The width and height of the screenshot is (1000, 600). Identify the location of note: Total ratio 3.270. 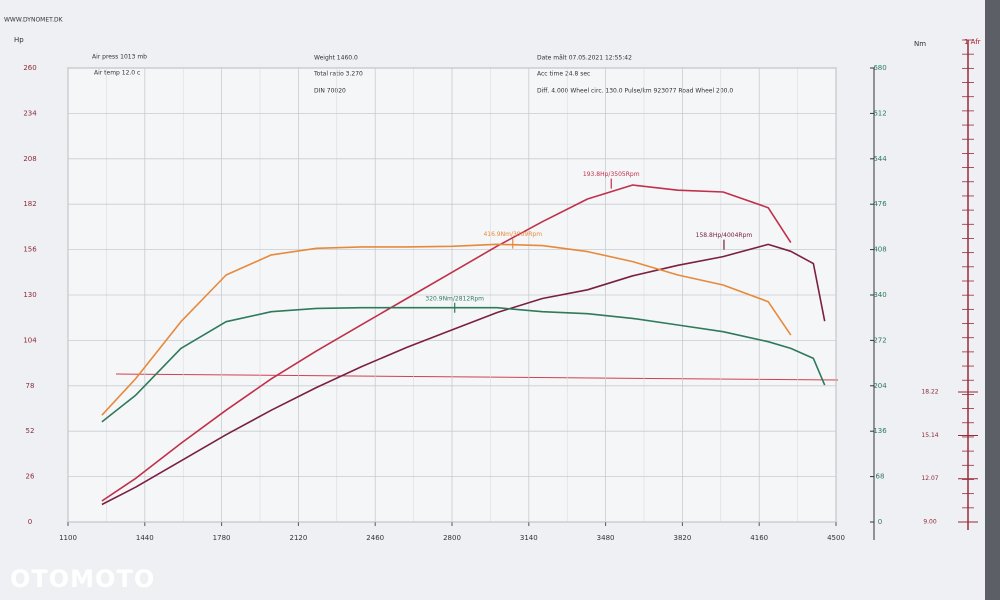
(338, 74).